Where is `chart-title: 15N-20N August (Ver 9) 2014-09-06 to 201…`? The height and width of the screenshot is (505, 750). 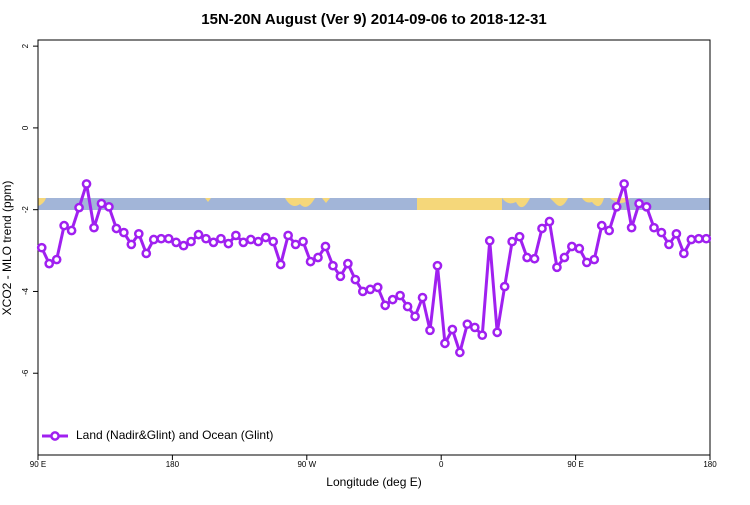
chart-title: 15N-20N August (Ver 9) 2014-09-06 to 201… is located at coordinates (373, 19).